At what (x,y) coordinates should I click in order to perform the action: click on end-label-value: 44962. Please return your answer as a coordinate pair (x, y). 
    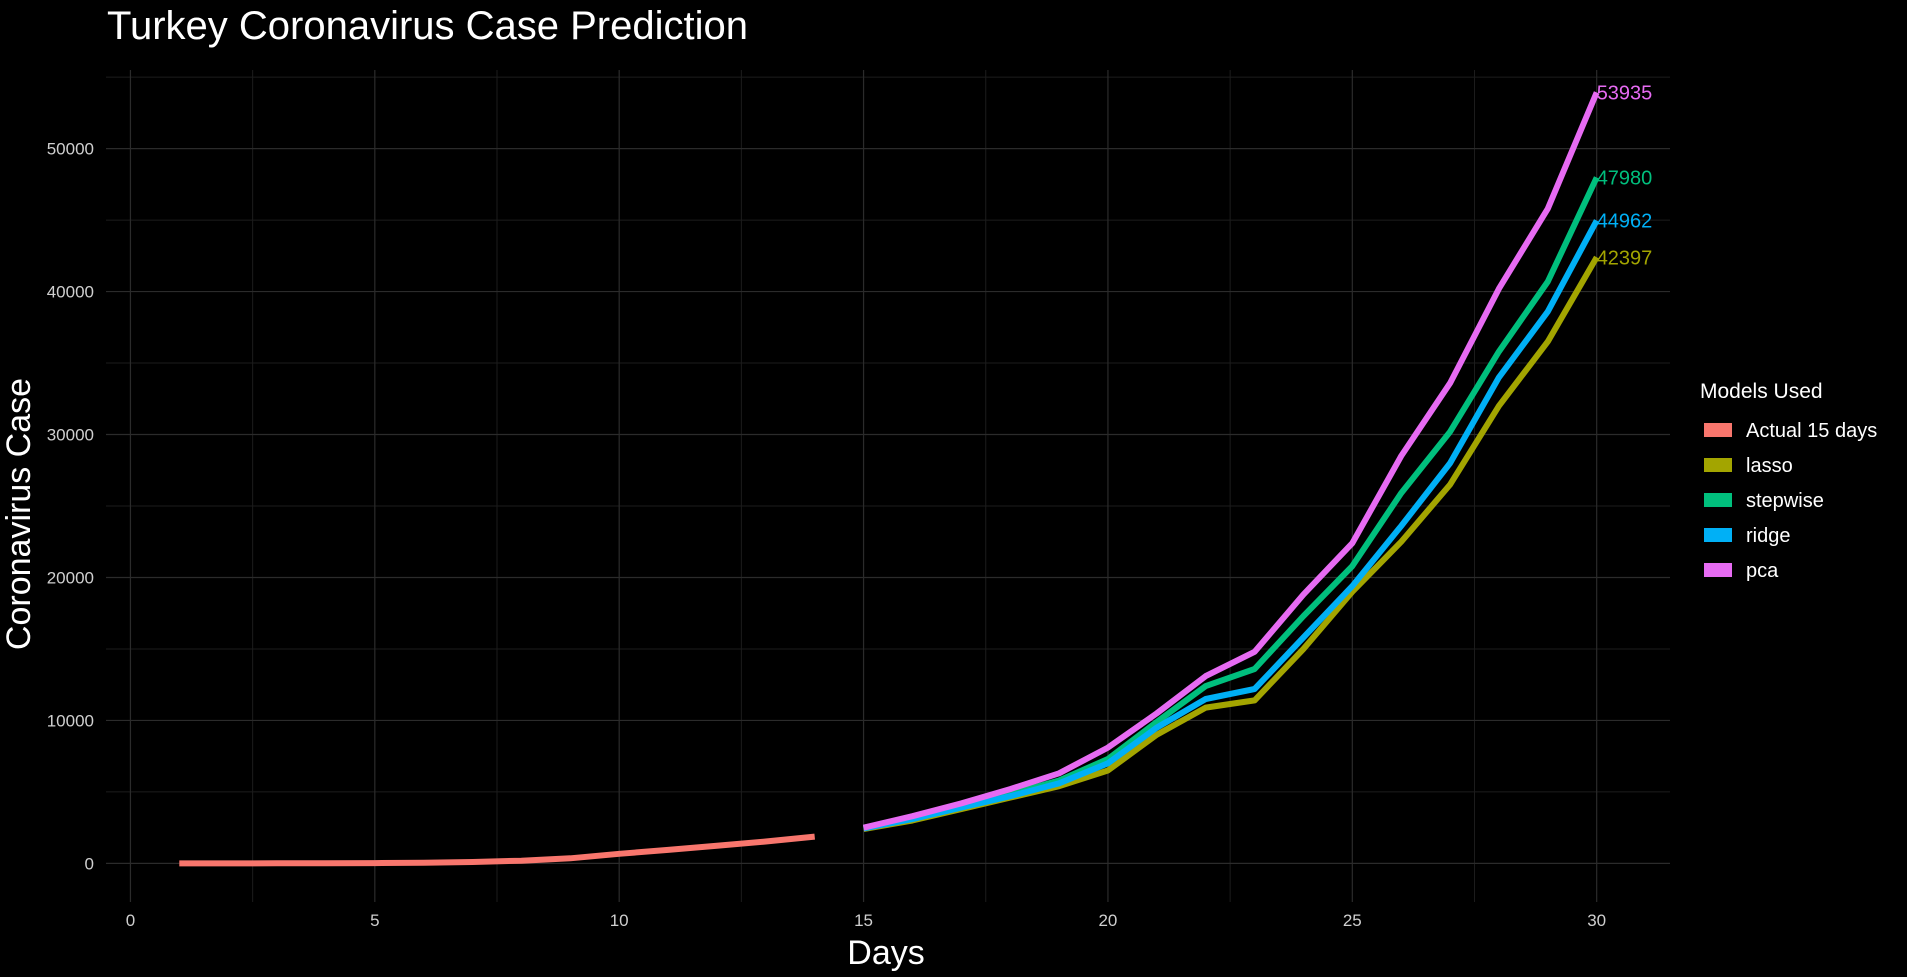
    Looking at the image, I should click on (1625, 222).